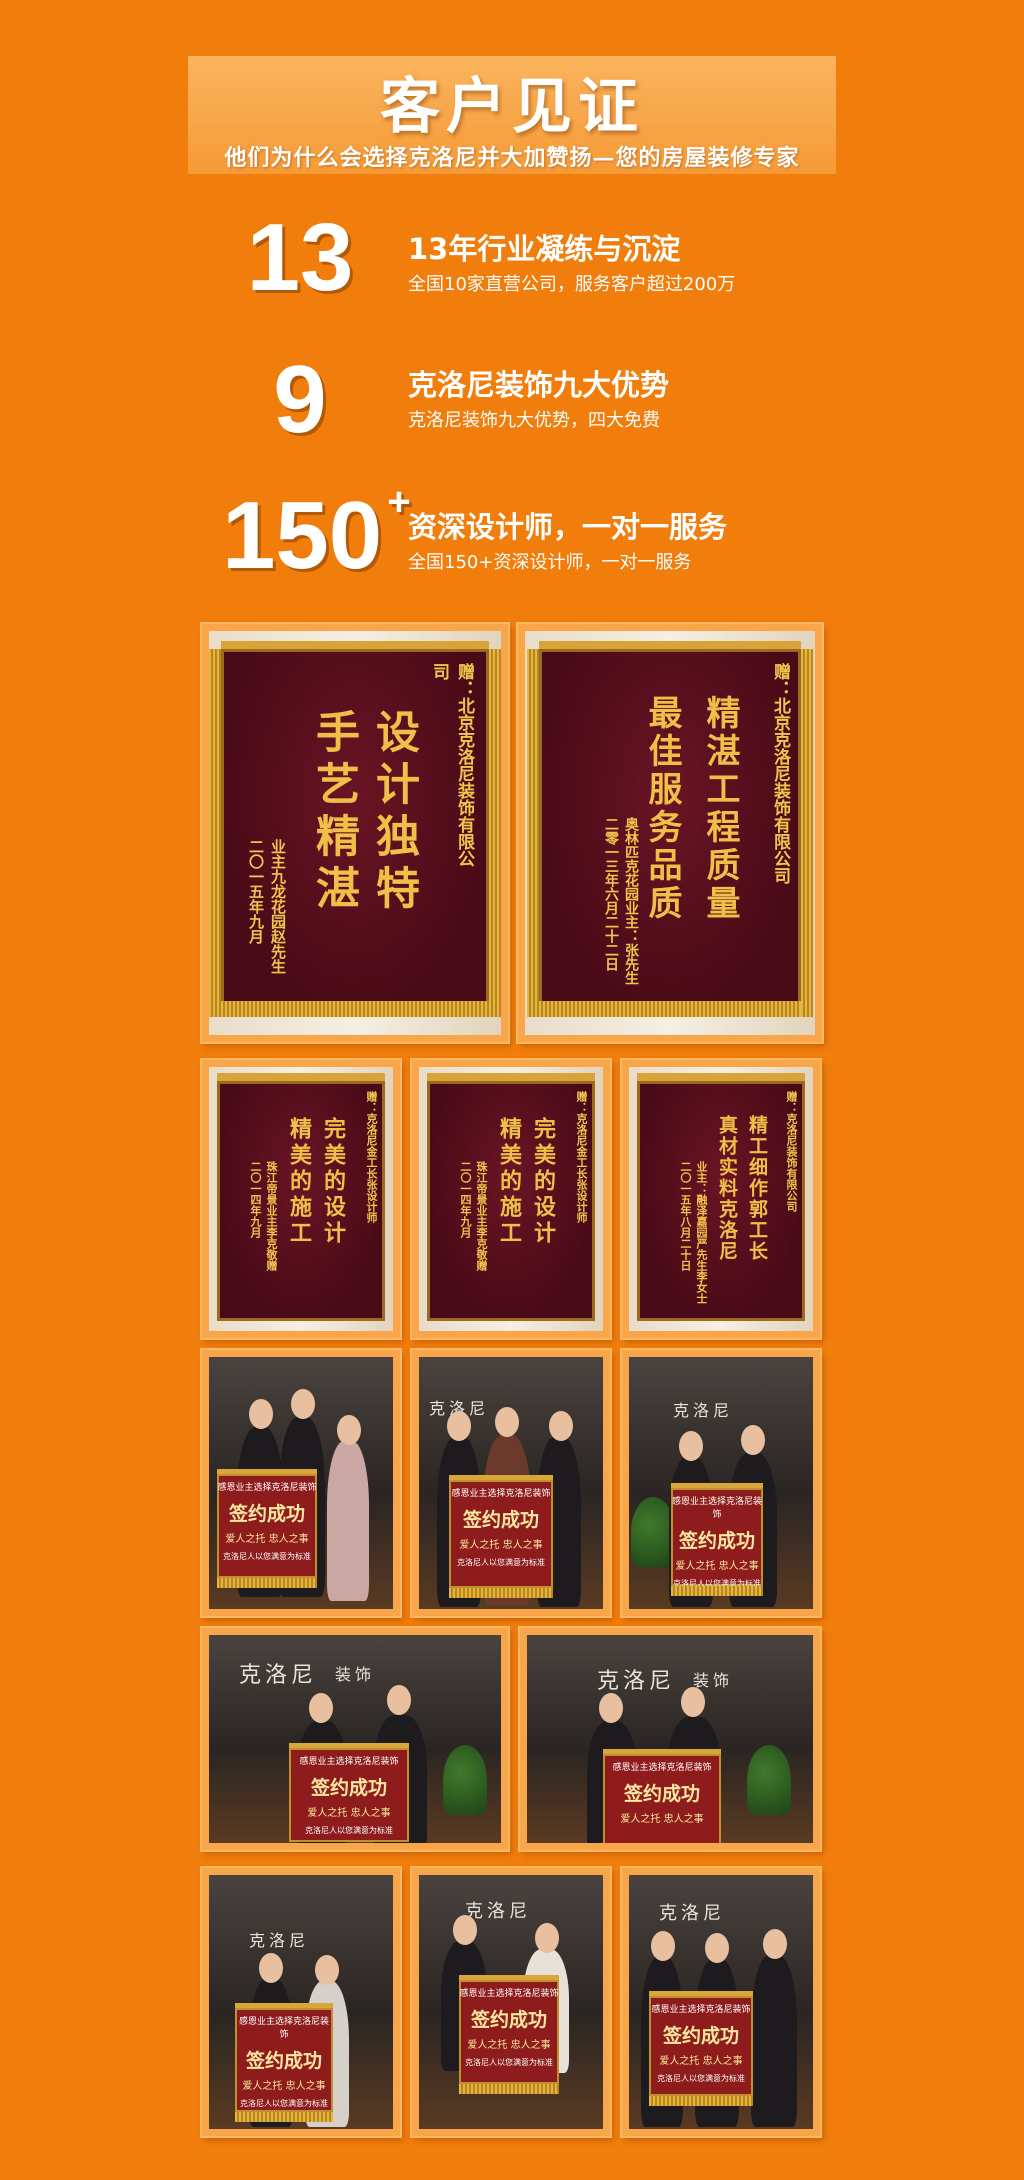 Image resolution: width=1024 pixels, height=2180 pixels. I want to click on customer-photo-1: 感恩业主选择克洛尼装饰 签约成功 爱人之托 忠人之事 克洛尼人以您满意为标准, so click(301, 1483).